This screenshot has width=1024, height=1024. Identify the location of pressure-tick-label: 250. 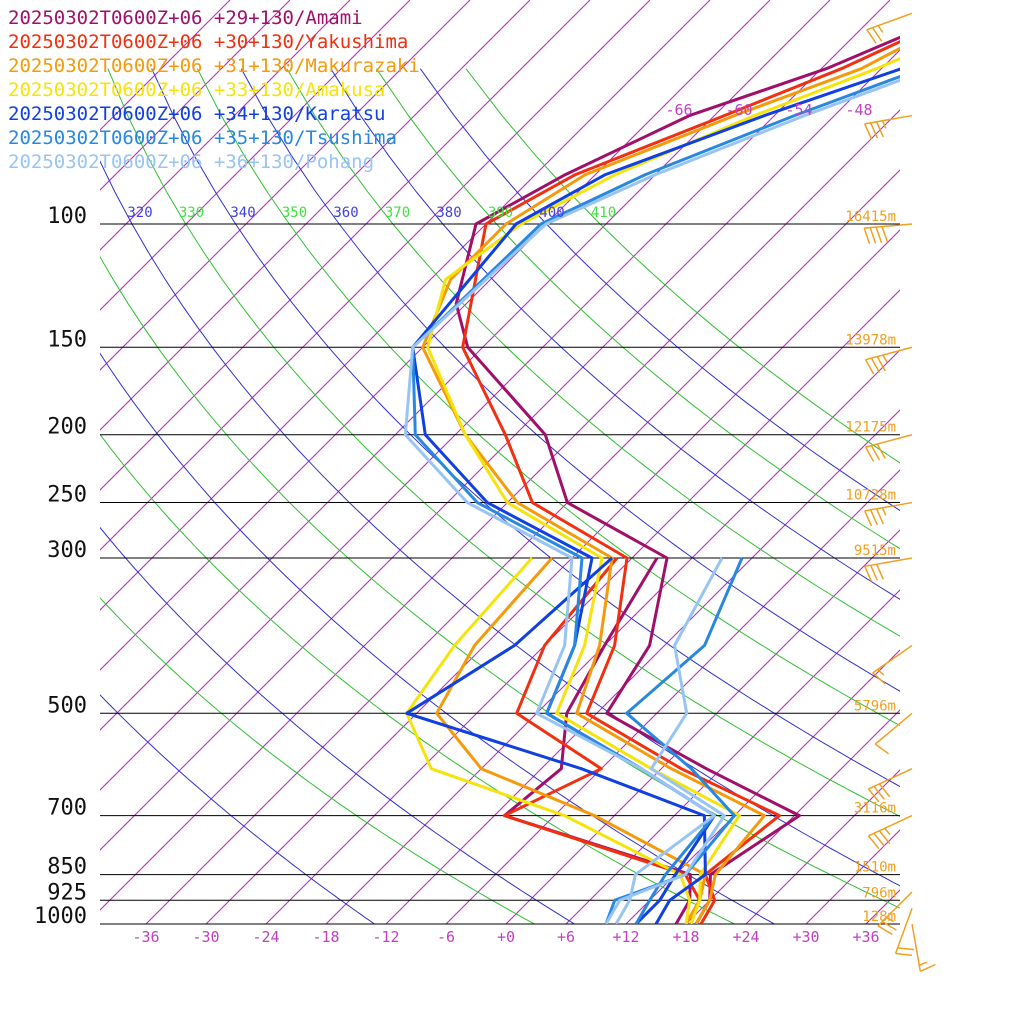
(67, 495).